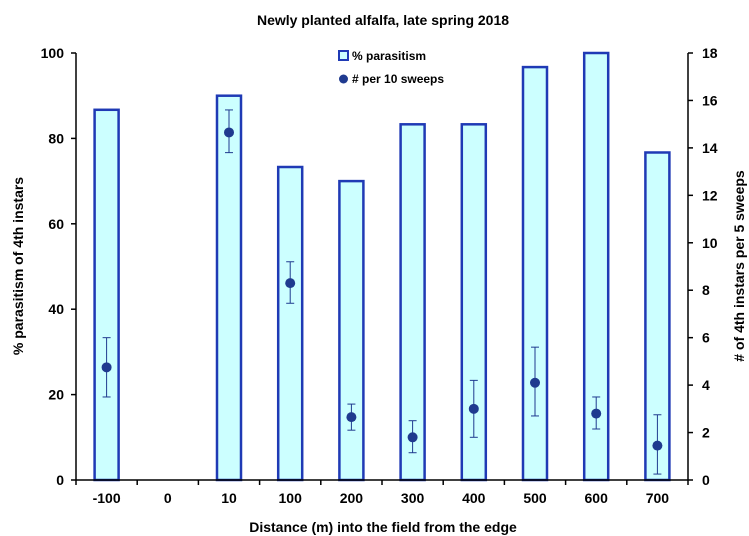  What do you see at coordinates (658, 498) in the screenshot?
I see `x-tick-label: 700` at bounding box center [658, 498].